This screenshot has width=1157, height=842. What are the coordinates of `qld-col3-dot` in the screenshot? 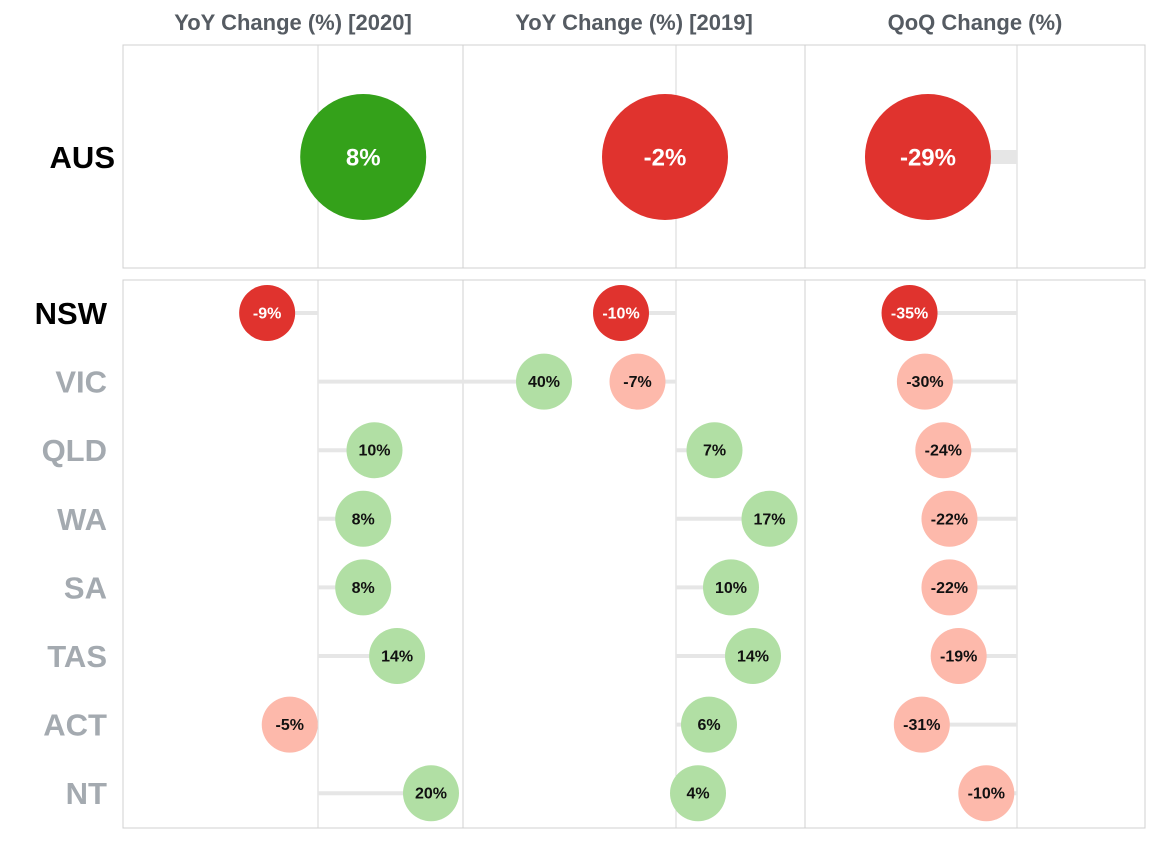 It's located at (943, 450).